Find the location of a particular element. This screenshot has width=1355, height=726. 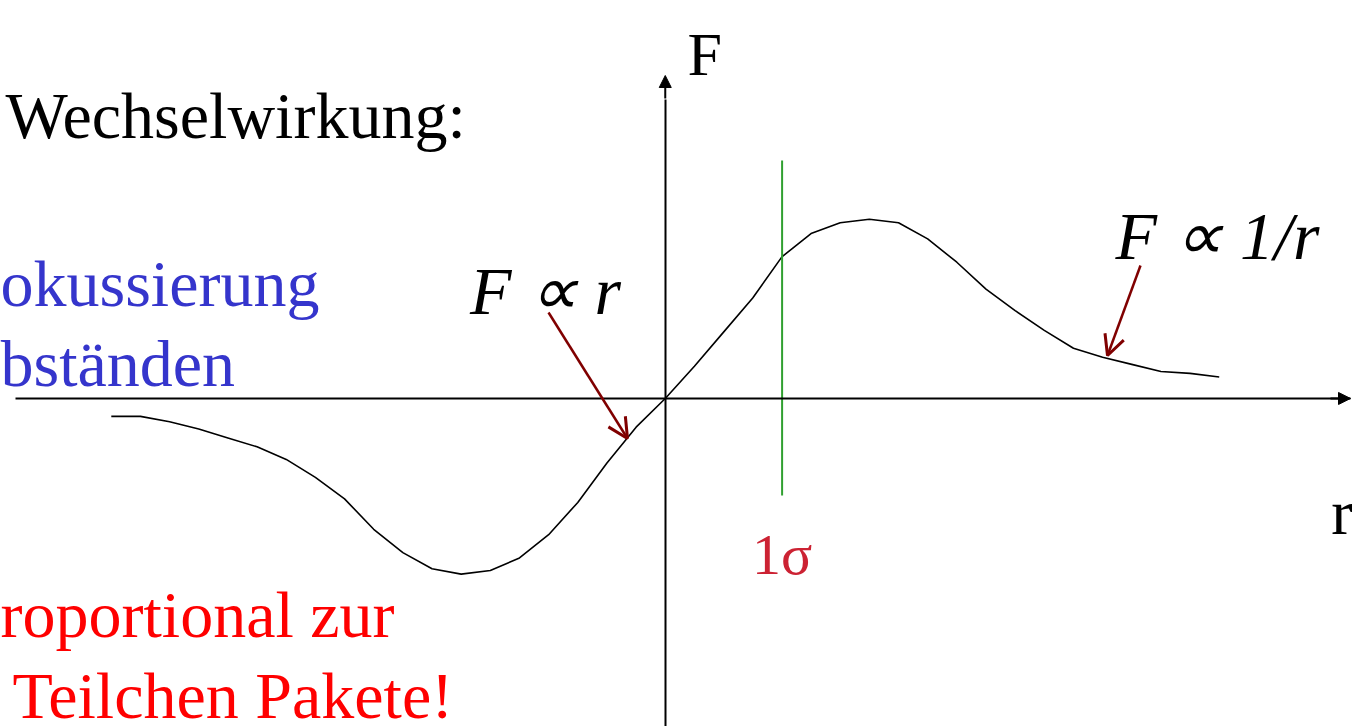

annotation: bständen is located at coordinates (118, 363).